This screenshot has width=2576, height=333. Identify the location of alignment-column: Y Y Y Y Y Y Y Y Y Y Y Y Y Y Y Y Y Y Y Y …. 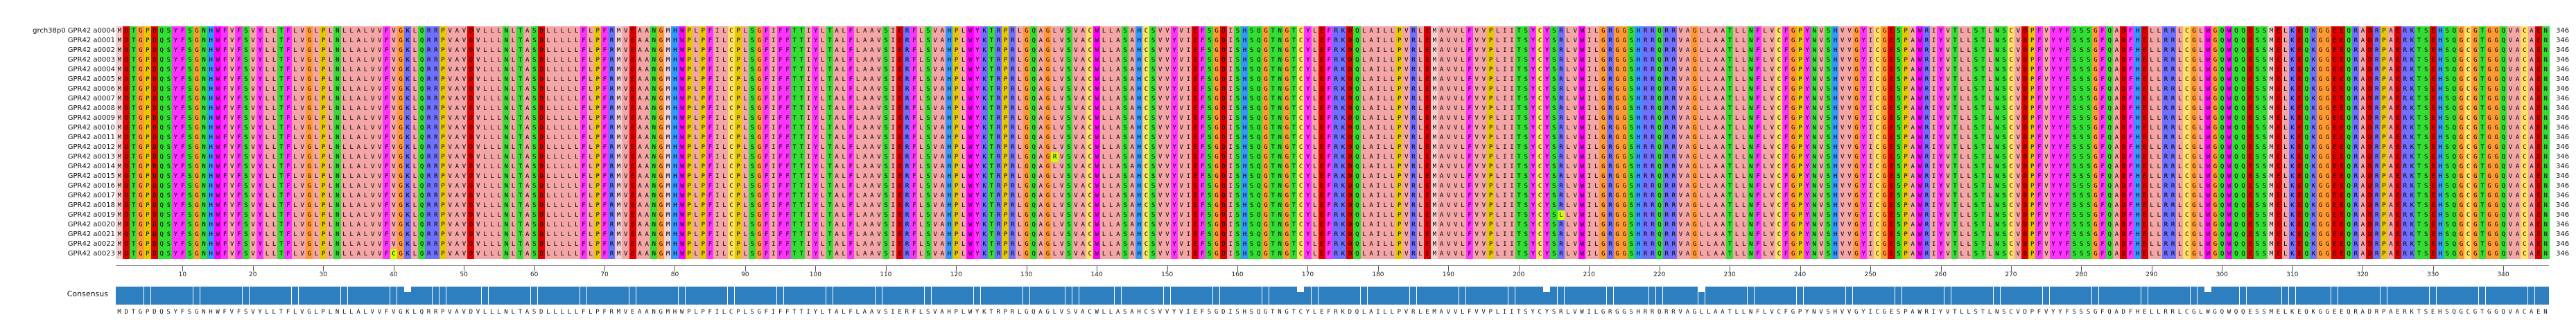
(977, 142).